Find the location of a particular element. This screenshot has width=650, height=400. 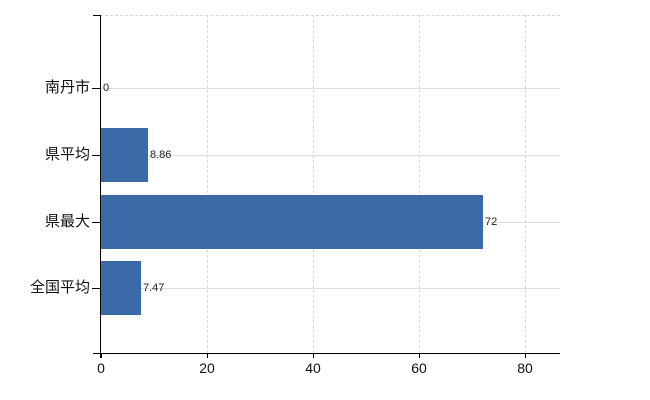

x-tick-label: 80 is located at coordinates (525, 368).